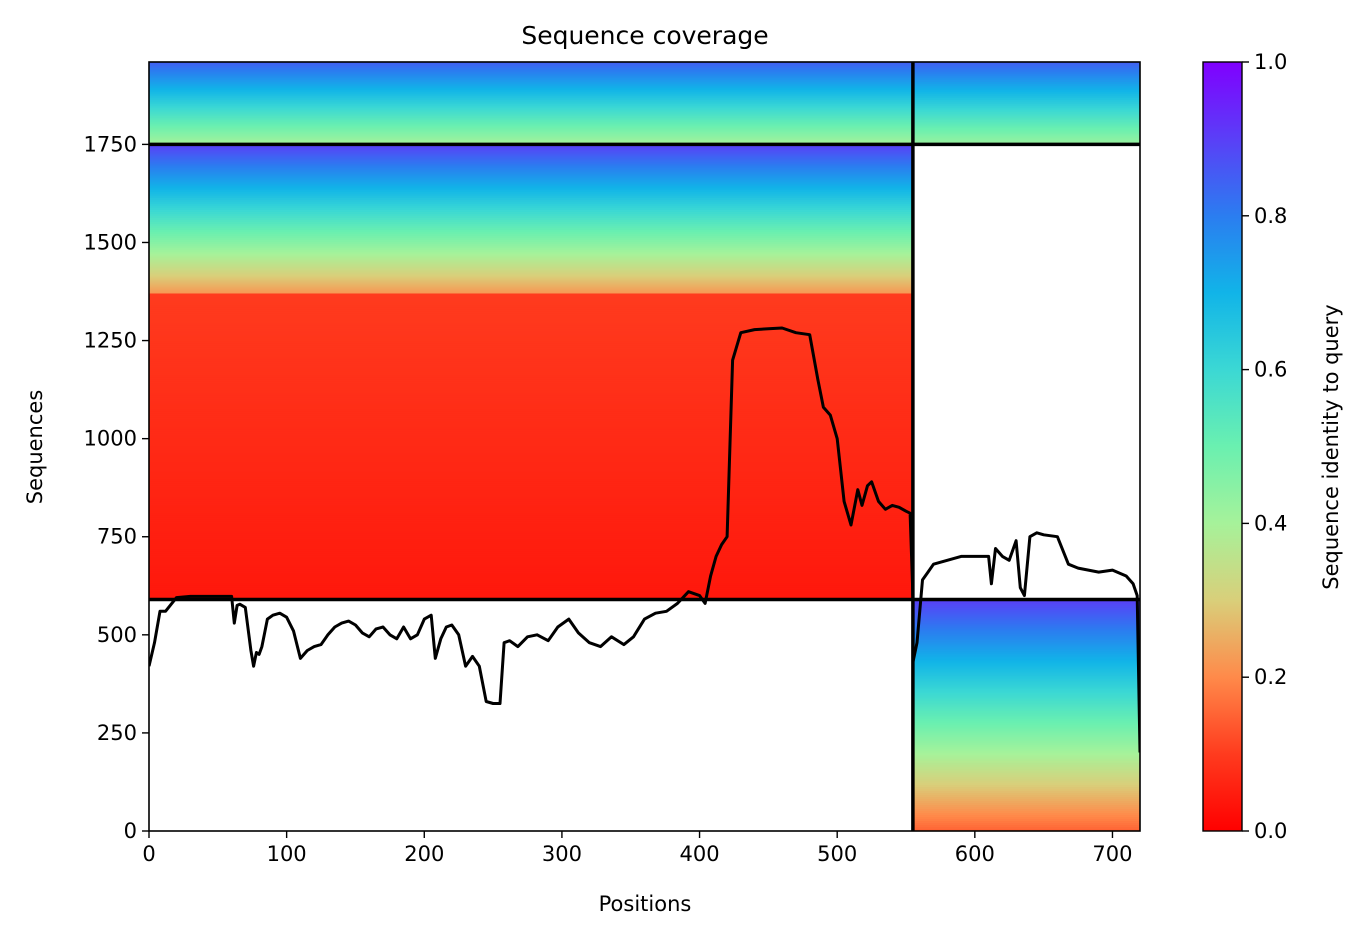  I want to click on y-tick-label: 1000, so click(110, 439).